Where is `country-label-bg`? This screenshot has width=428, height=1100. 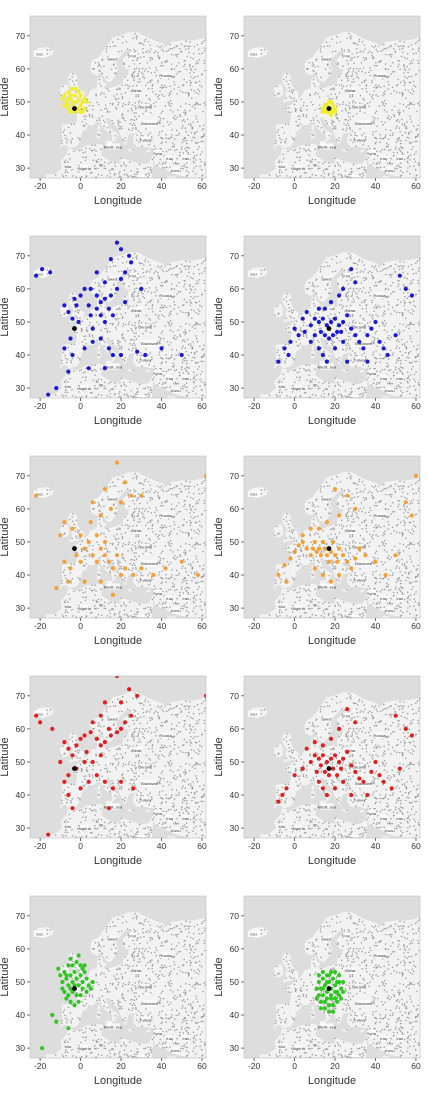
country-label-bg is located at coordinates (359, 139).